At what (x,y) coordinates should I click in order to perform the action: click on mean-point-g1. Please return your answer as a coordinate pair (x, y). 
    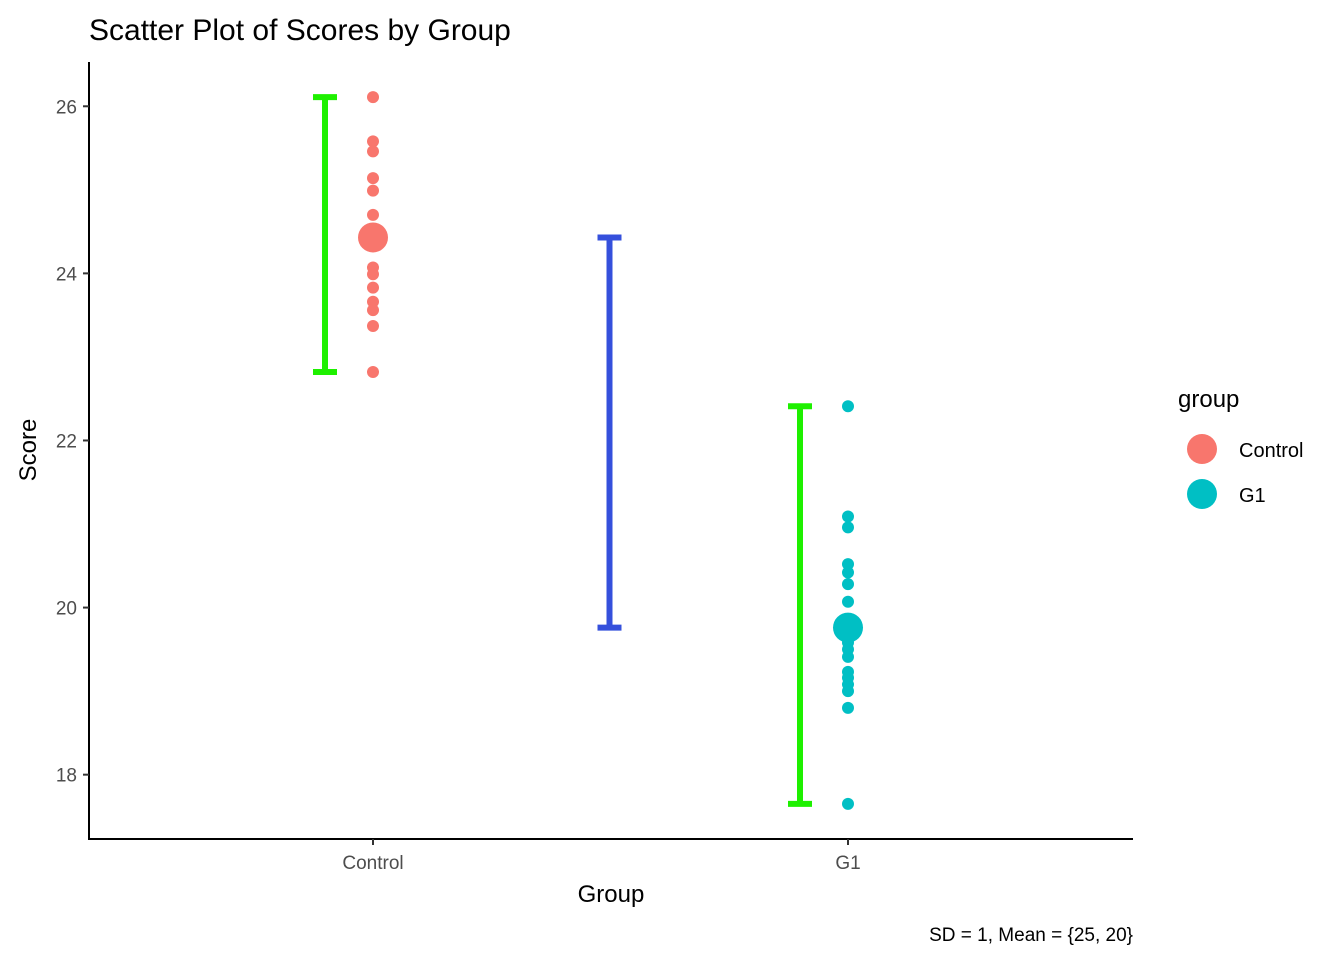
    Looking at the image, I should click on (848, 627).